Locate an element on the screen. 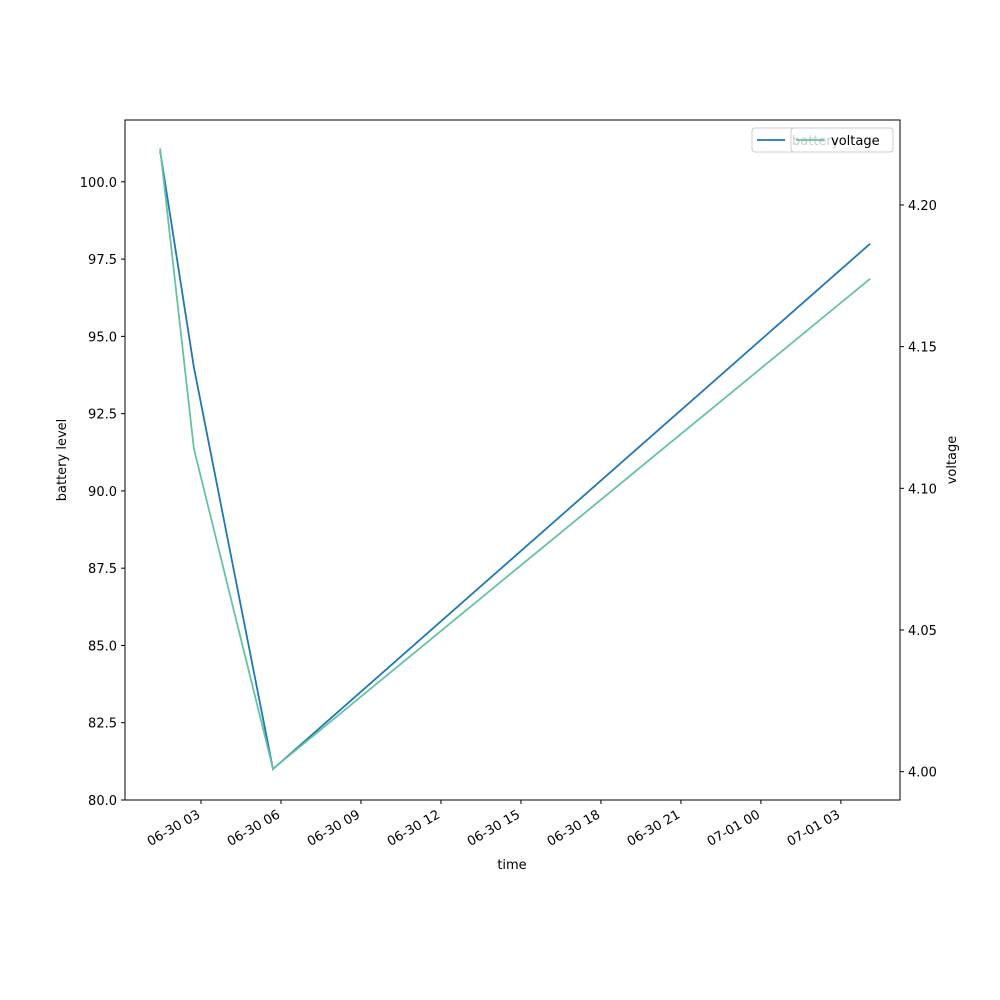 The width and height of the screenshot is (1000, 1000). y2-tick-label: 4.05 is located at coordinates (922, 631).